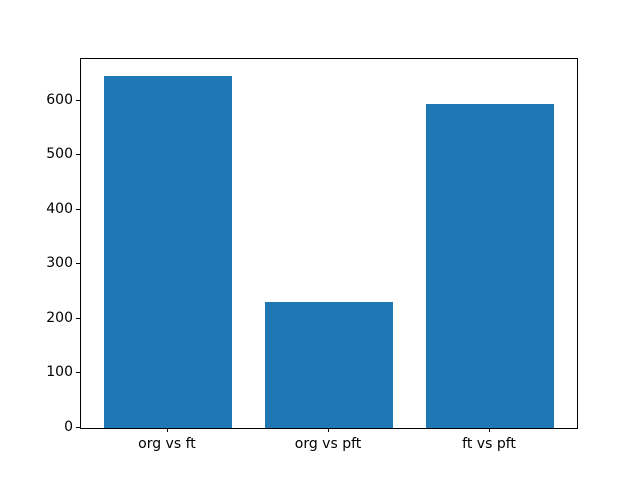  I want to click on y-tick-label: 0, so click(68, 427).